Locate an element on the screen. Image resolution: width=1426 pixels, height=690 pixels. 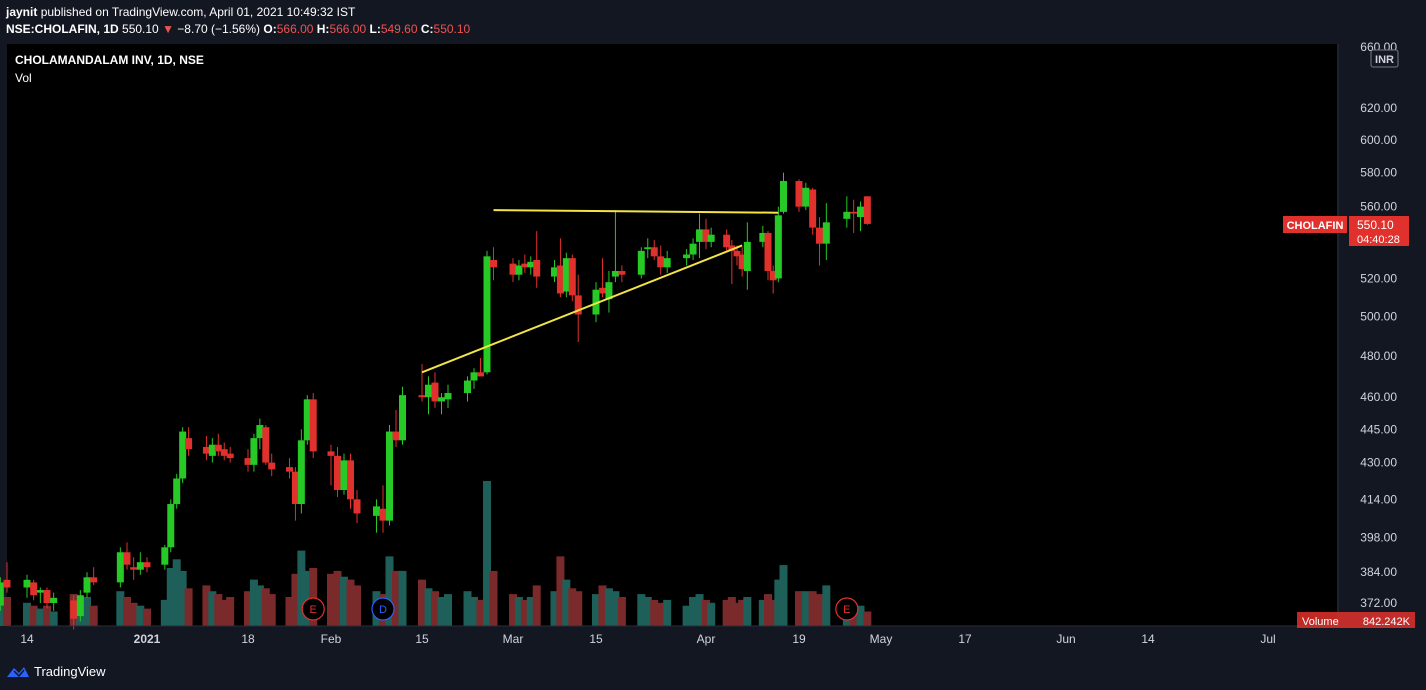
currency-badge is located at coordinates (1384, 58).